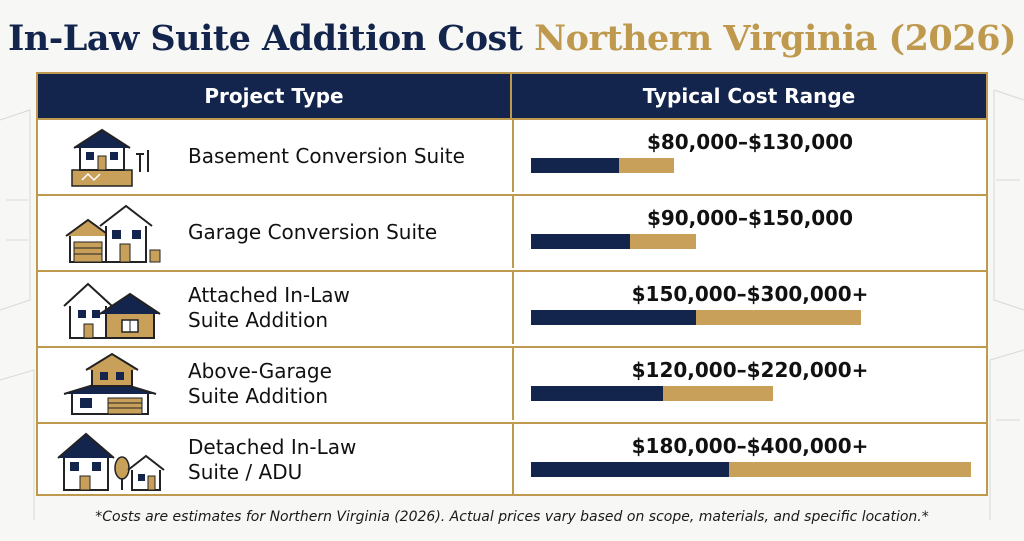 This screenshot has width=1024, height=541. I want to click on cost-range-label: $150,000–$300,000+, so click(750, 294).